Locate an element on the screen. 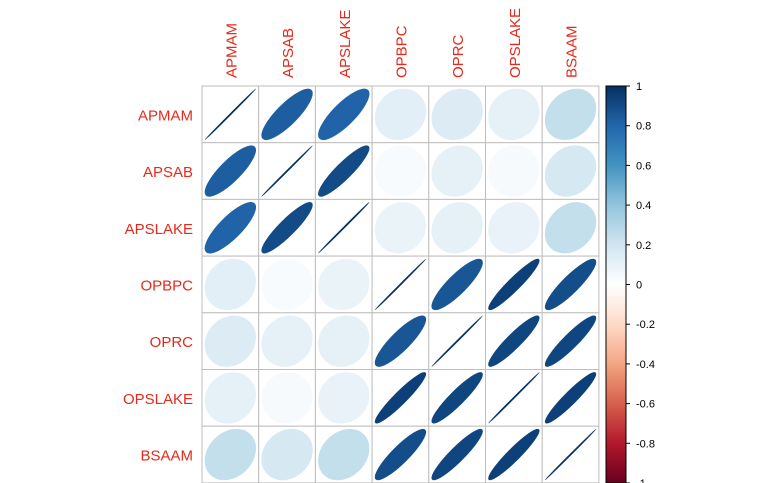 The image size is (758, 483). row-label: APSLAKE is located at coordinates (159, 229).